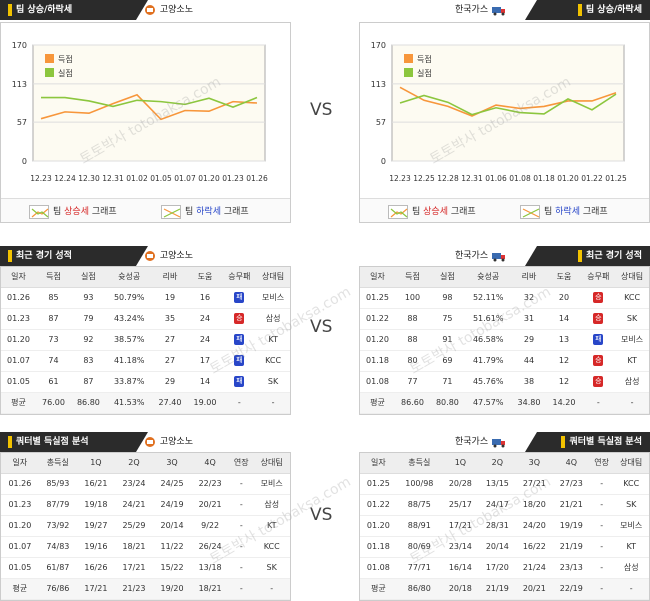 This screenshot has width=650, height=601. I want to click on table-cell: 88/91, so click(419, 526).